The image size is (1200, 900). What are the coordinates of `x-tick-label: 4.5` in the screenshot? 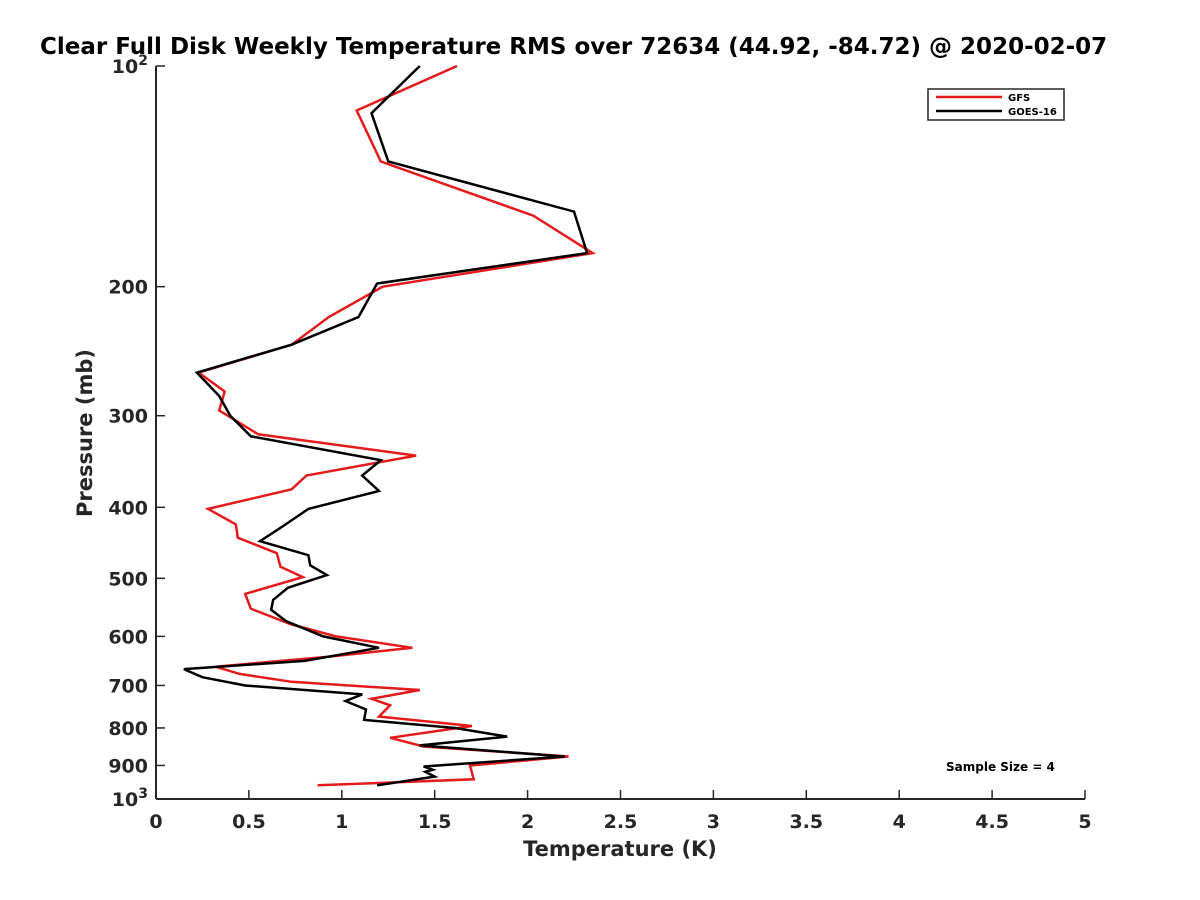 It's located at (992, 822).